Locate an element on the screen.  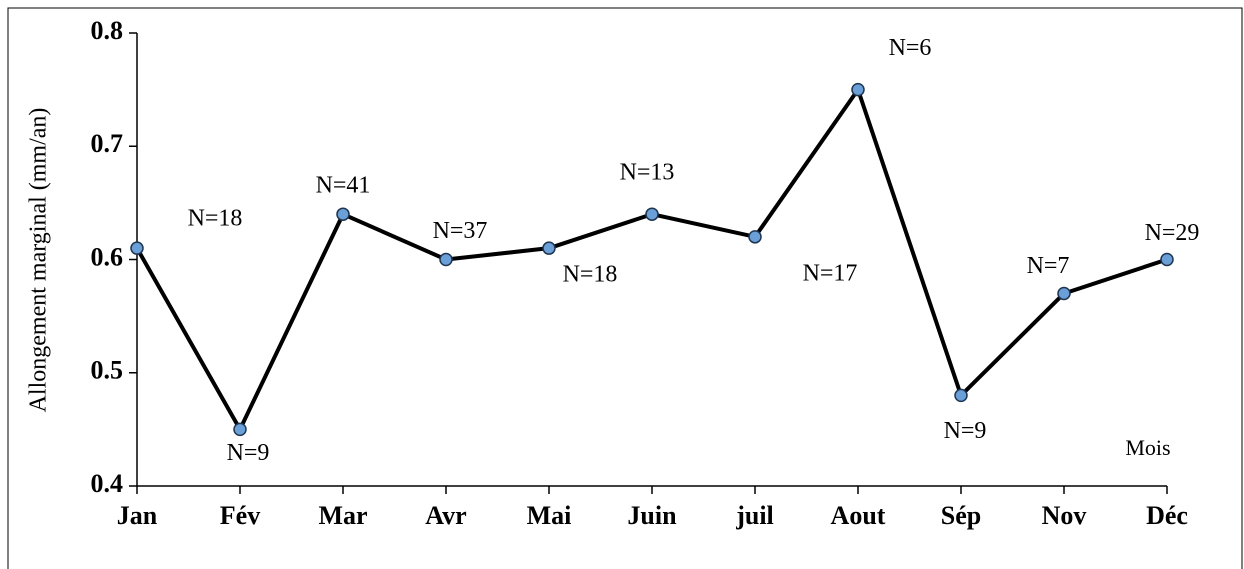
x-tick-label: Jan is located at coordinates (137, 515).